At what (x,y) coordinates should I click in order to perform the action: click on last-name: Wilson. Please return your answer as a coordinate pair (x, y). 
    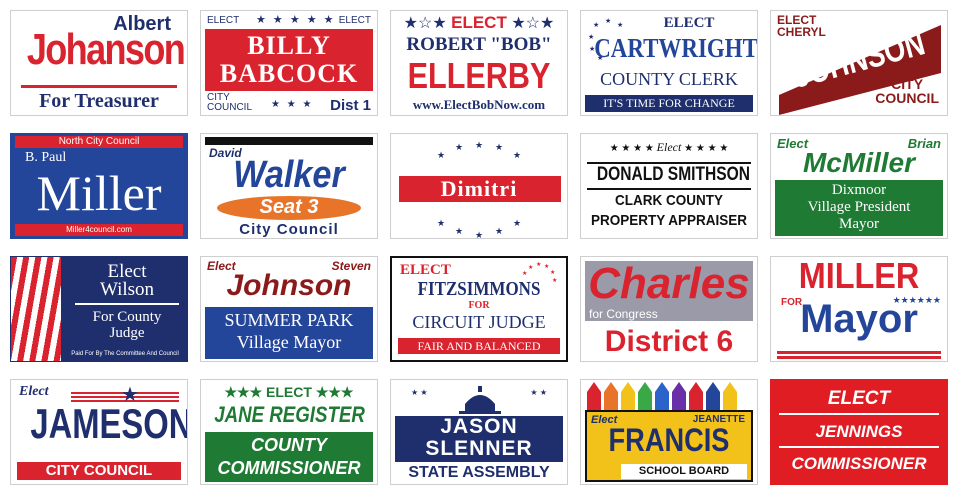
    Looking at the image, I should click on (127, 289).